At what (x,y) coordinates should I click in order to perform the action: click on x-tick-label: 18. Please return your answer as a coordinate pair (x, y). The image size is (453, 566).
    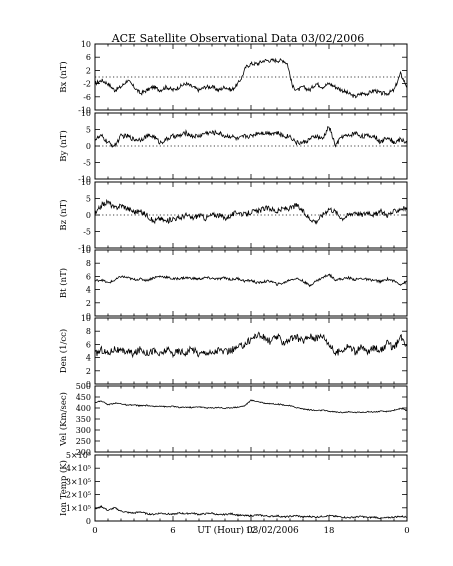
    Looking at the image, I should click on (329, 531).